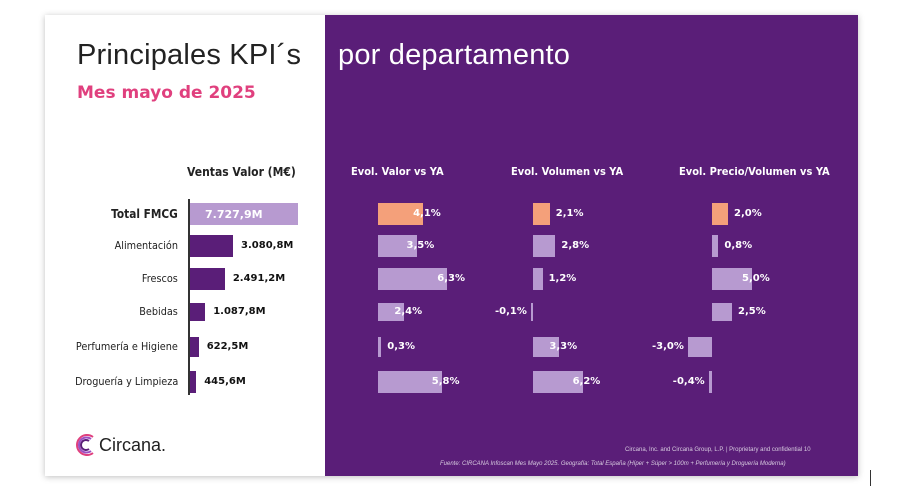 The width and height of the screenshot is (900, 499). What do you see at coordinates (144, 214) in the screenshot?
I see `row-label-0: Total FMCG` at bounding box center [144, 214].